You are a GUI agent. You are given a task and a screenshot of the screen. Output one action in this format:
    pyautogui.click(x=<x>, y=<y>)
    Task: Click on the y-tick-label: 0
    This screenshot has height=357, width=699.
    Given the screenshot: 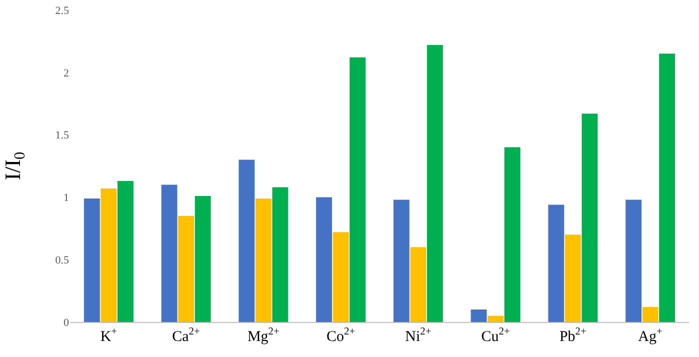 What is the action you would take?
    pyautogui.click(x=67, y=322)
    